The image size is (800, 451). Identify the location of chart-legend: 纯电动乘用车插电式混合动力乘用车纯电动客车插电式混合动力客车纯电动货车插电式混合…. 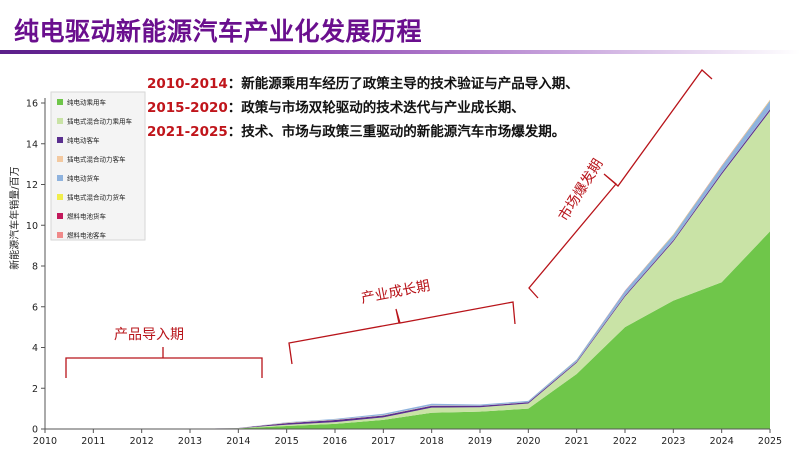
(98, 166).